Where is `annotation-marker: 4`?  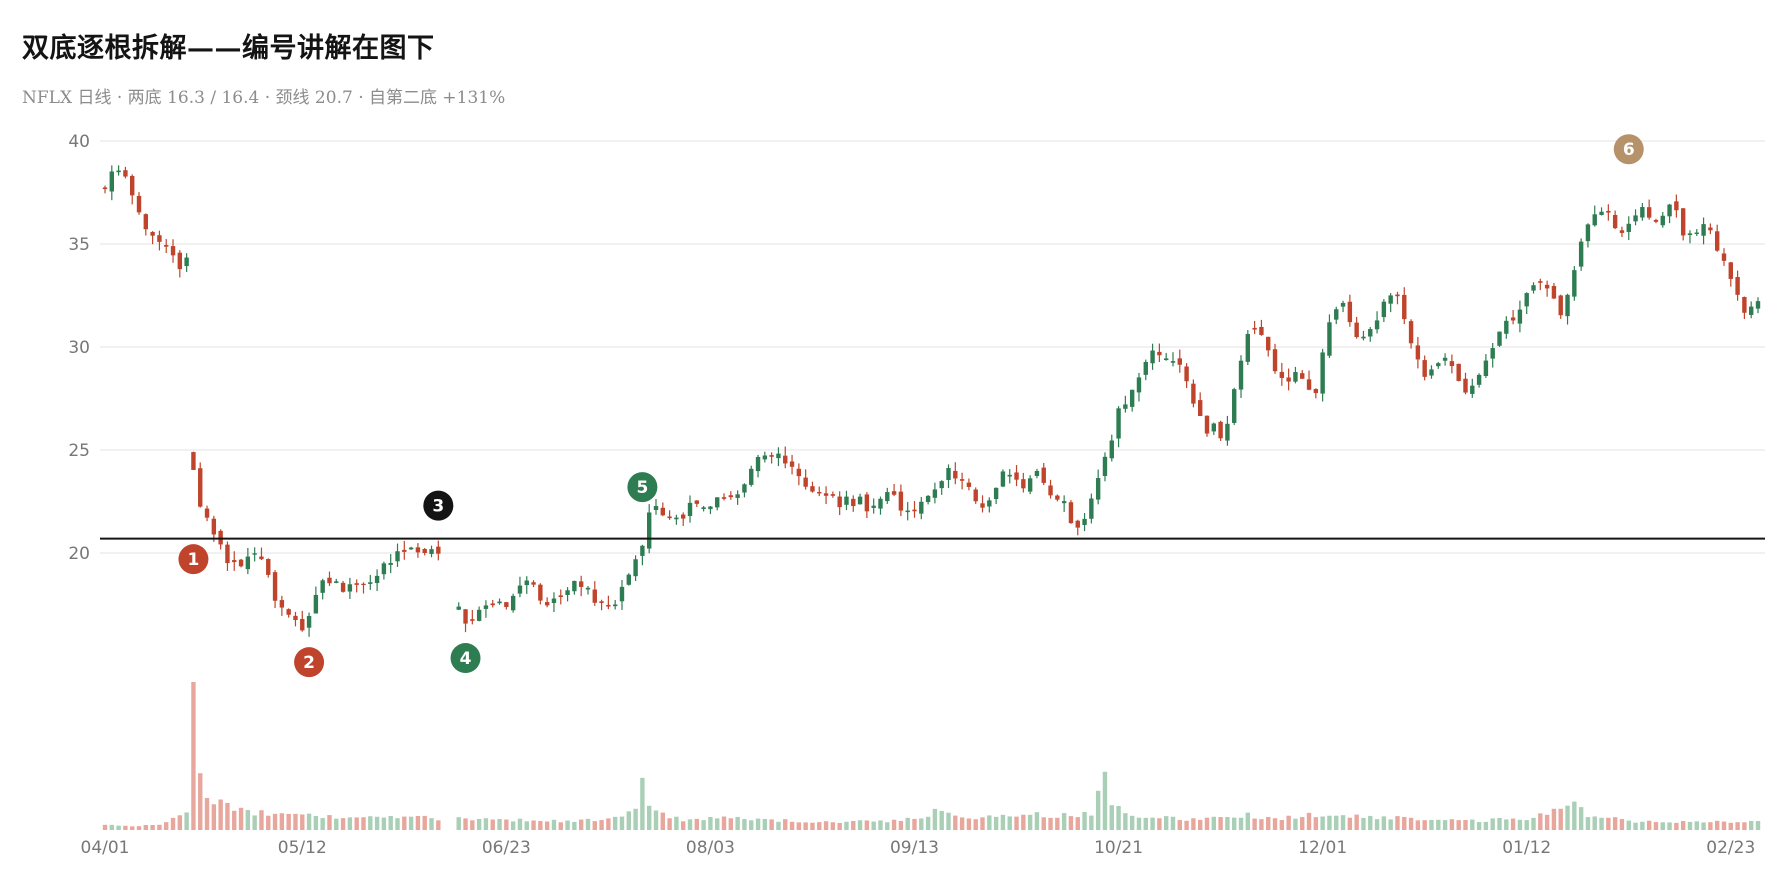
annotation-marker: 4 is located at coordinates (465, 658).